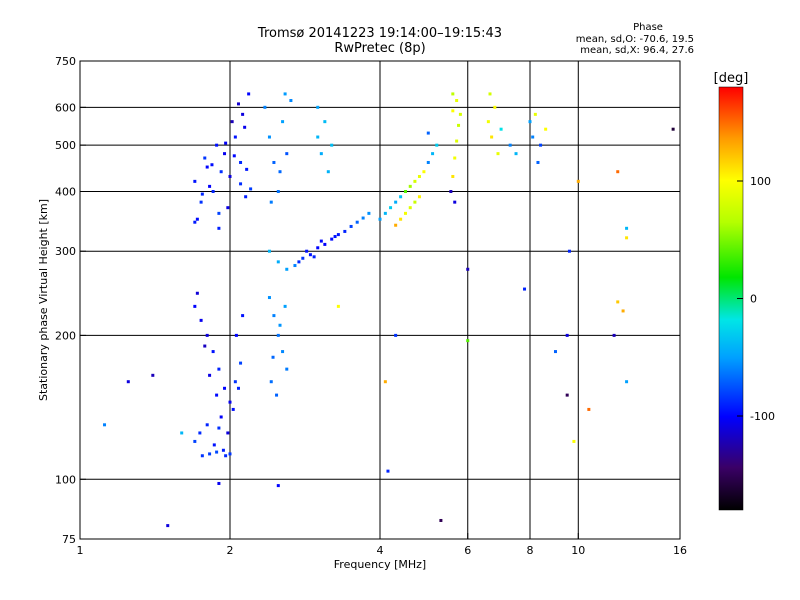 This screenshot has height=600, width=800. Describe the element at coordinates (65, 107) in the screenshot. I see `y-tick-label: 600` at that location.